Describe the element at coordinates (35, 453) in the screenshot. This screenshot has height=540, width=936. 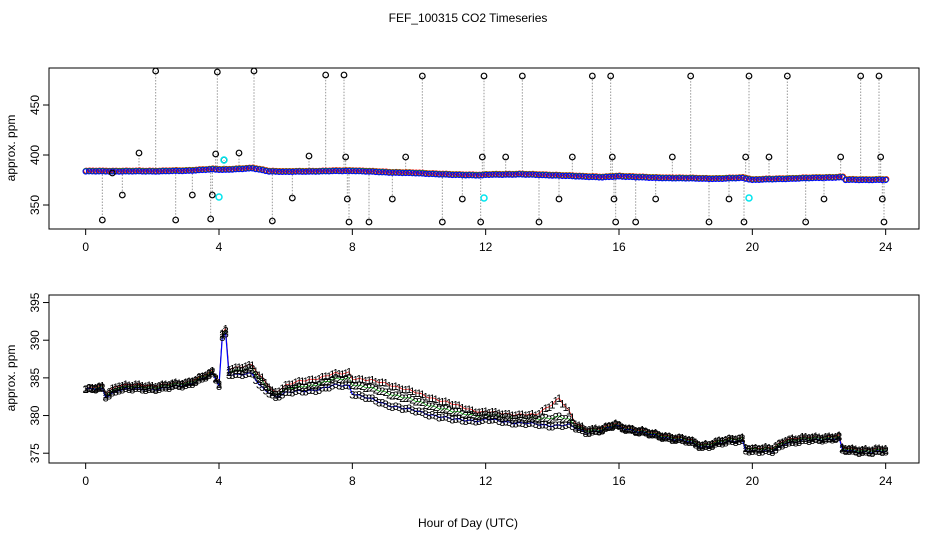
I see `y-tick-label: 375` at that location.